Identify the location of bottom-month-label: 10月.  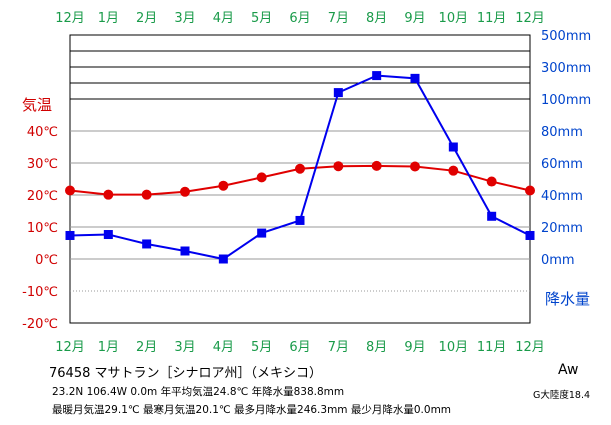
(454, 347).